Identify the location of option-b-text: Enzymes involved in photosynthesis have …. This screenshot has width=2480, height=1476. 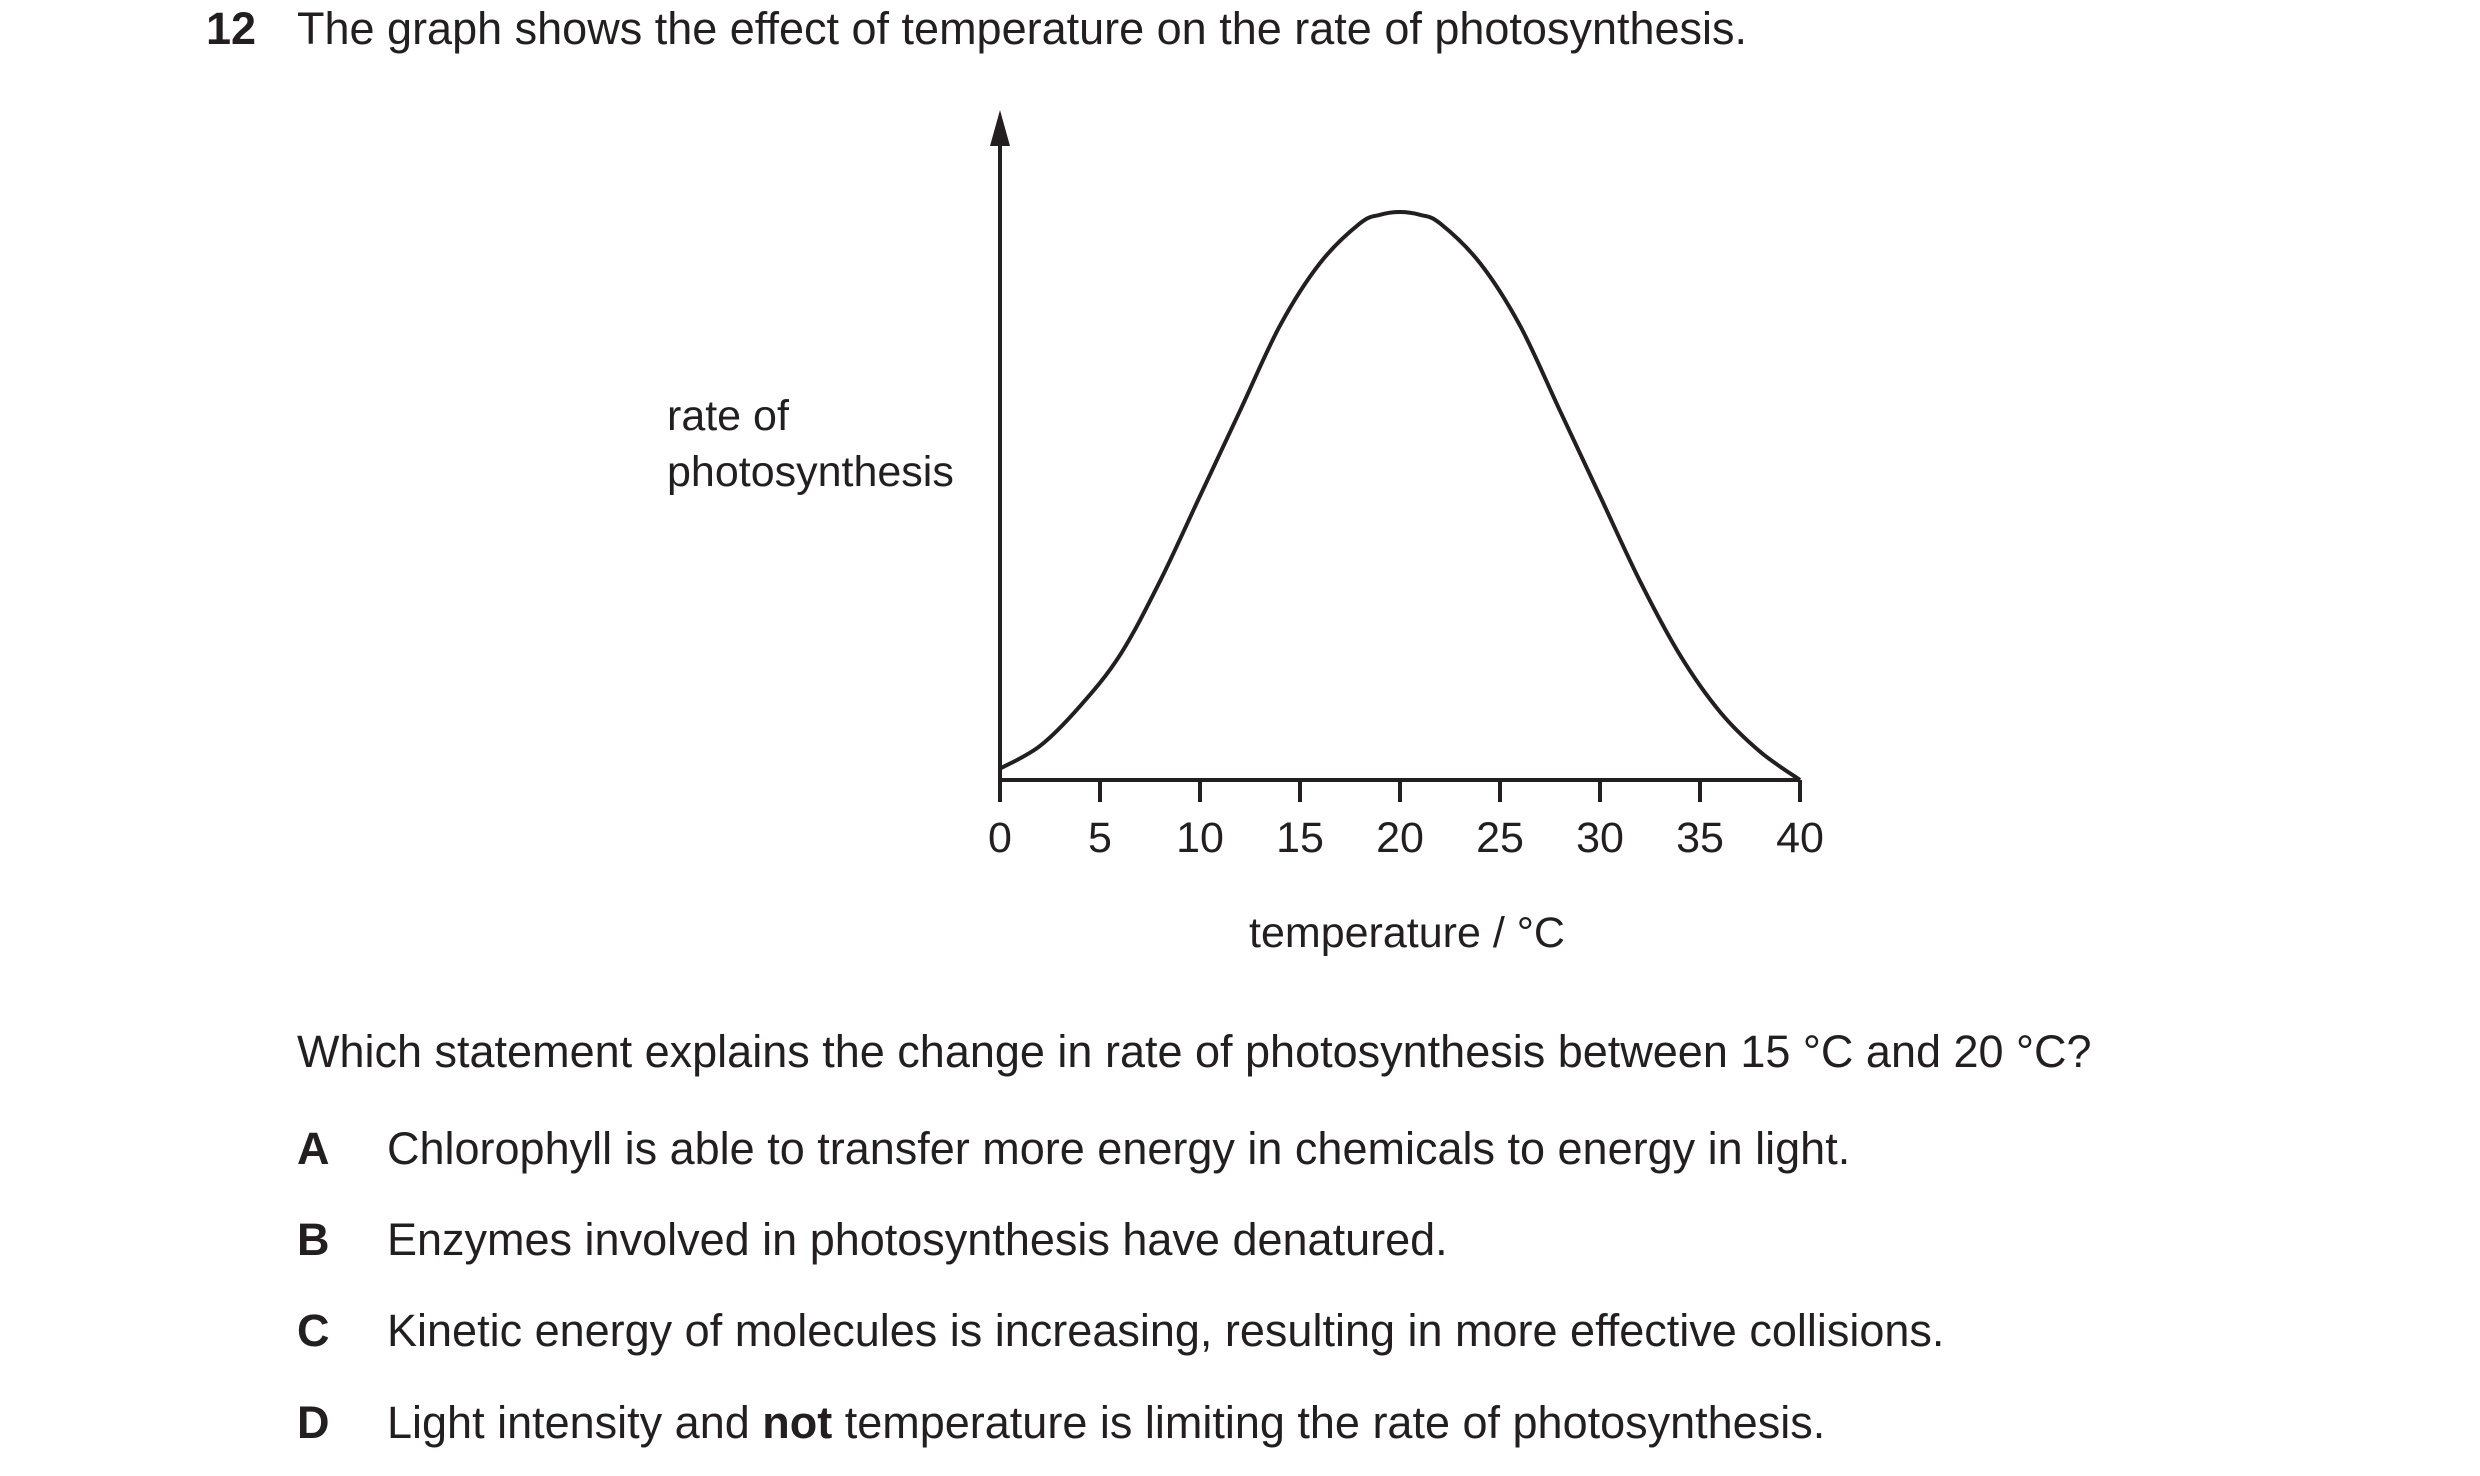
(917, 1239).